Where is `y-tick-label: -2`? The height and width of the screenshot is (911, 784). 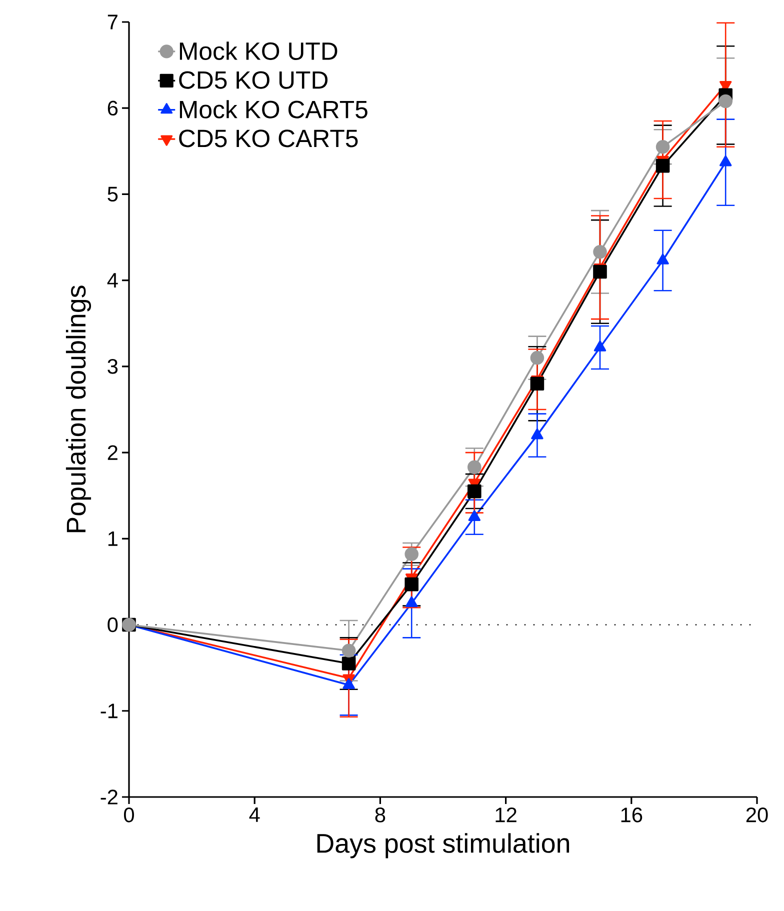 y-tick-label: -2 is located at coordinates (109, 797).